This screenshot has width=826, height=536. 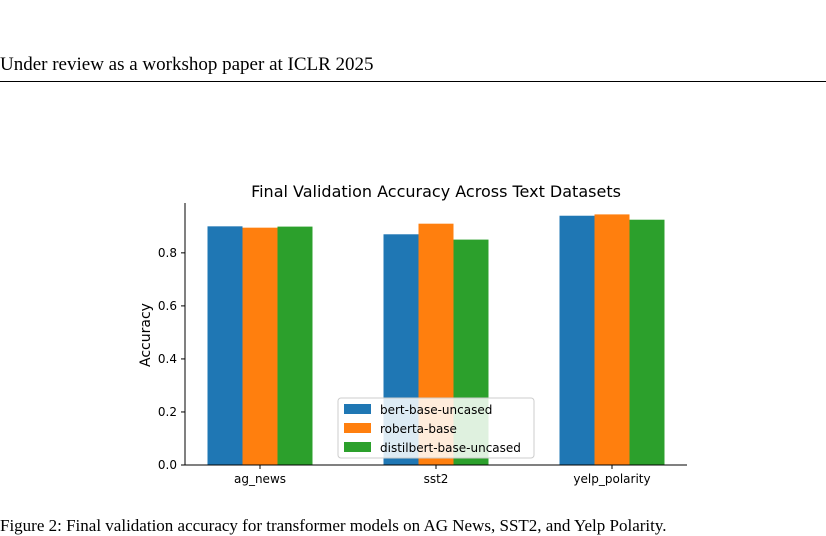 I want to click on header-rule, so click(x=413, y=81).